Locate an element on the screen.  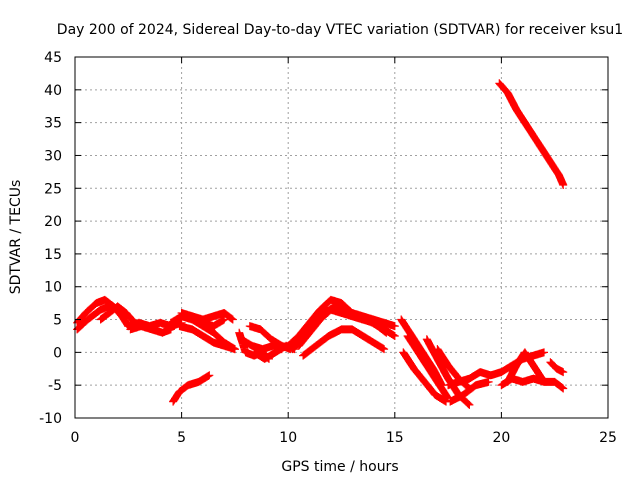
x-tick-label: 0 is located at coordinates (75, 438).